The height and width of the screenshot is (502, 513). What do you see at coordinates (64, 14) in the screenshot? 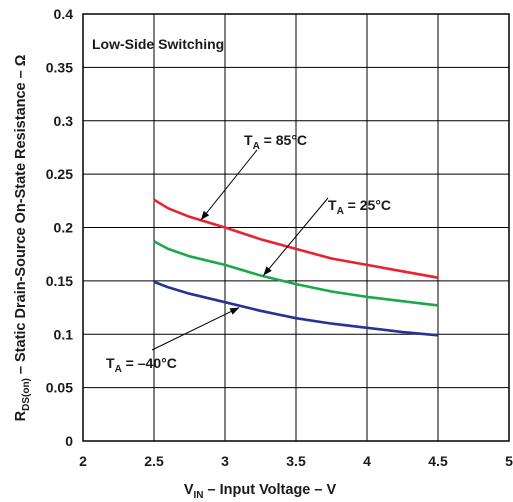
I see `y-tick-label: 0.4` at bounding box center [64, 14].